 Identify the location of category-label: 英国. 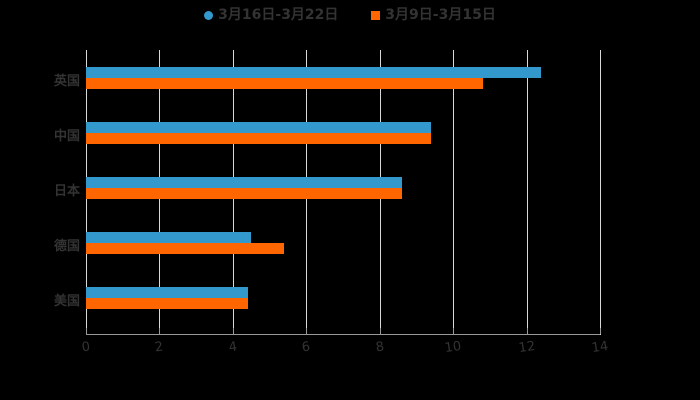
(66, 81).